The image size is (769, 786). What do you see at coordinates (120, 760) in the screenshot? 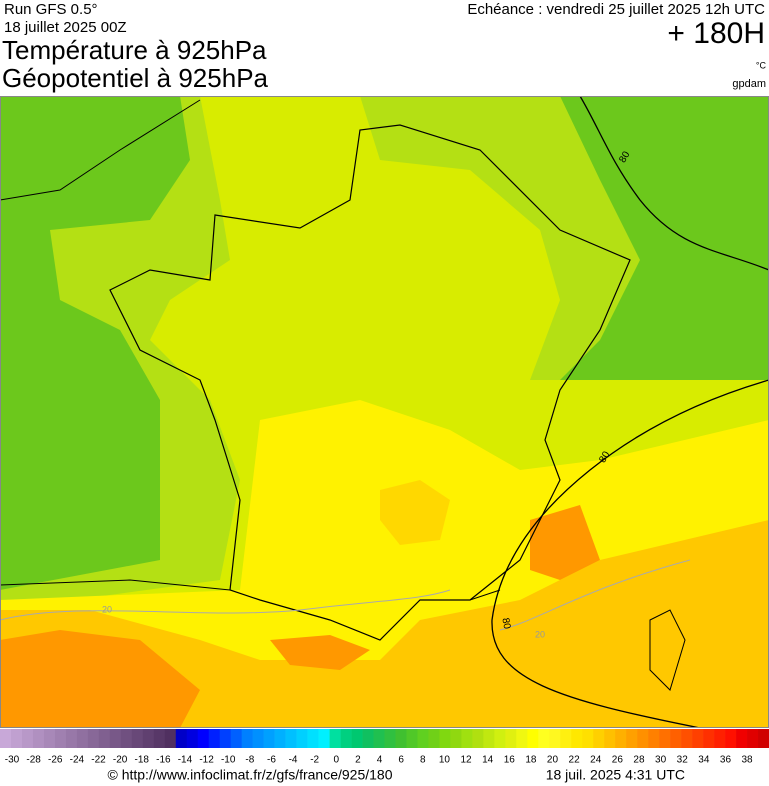
I see `scale-tick-label: -20` at bounding box center [120, 760].